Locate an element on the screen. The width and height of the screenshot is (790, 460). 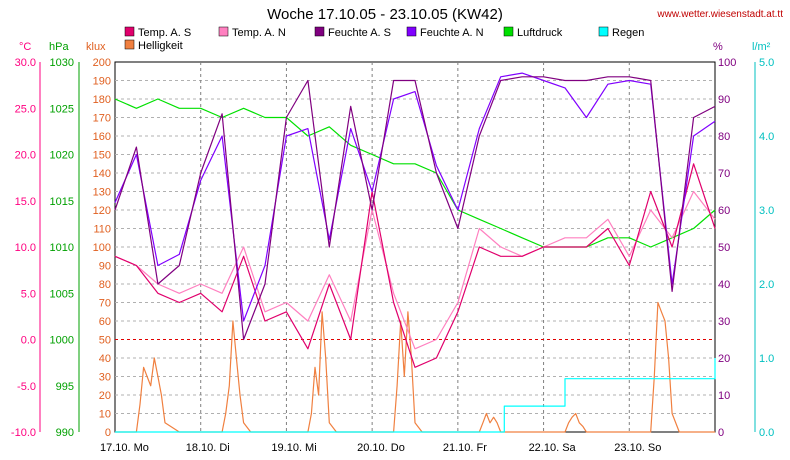
legend-label: Temp. A. S is located at coordinates (164, 33).